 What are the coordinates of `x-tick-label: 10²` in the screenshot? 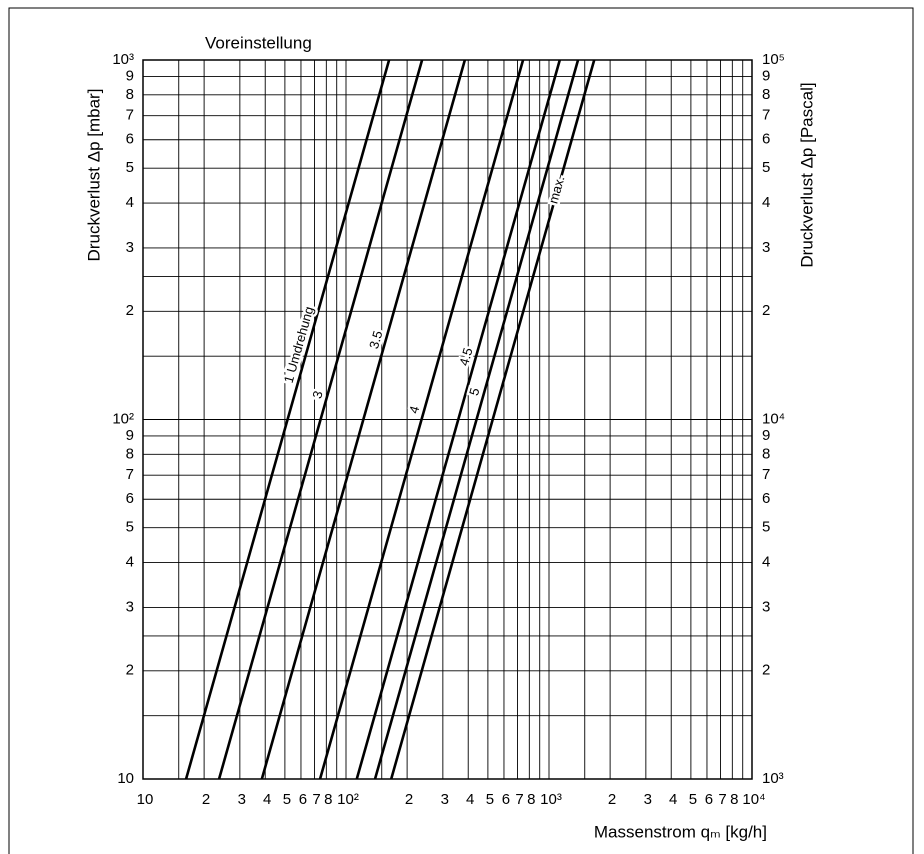 It's located at (348, 799).